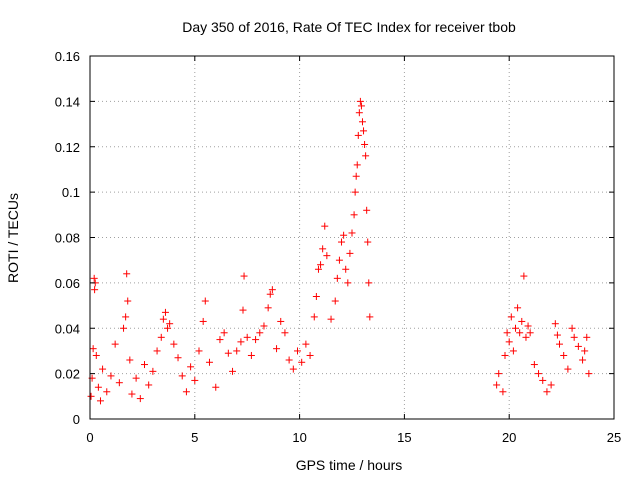 The width and height of the screenshot is (640, 480). I want to click on y-tick-label: 0.14, so click(67, 101).